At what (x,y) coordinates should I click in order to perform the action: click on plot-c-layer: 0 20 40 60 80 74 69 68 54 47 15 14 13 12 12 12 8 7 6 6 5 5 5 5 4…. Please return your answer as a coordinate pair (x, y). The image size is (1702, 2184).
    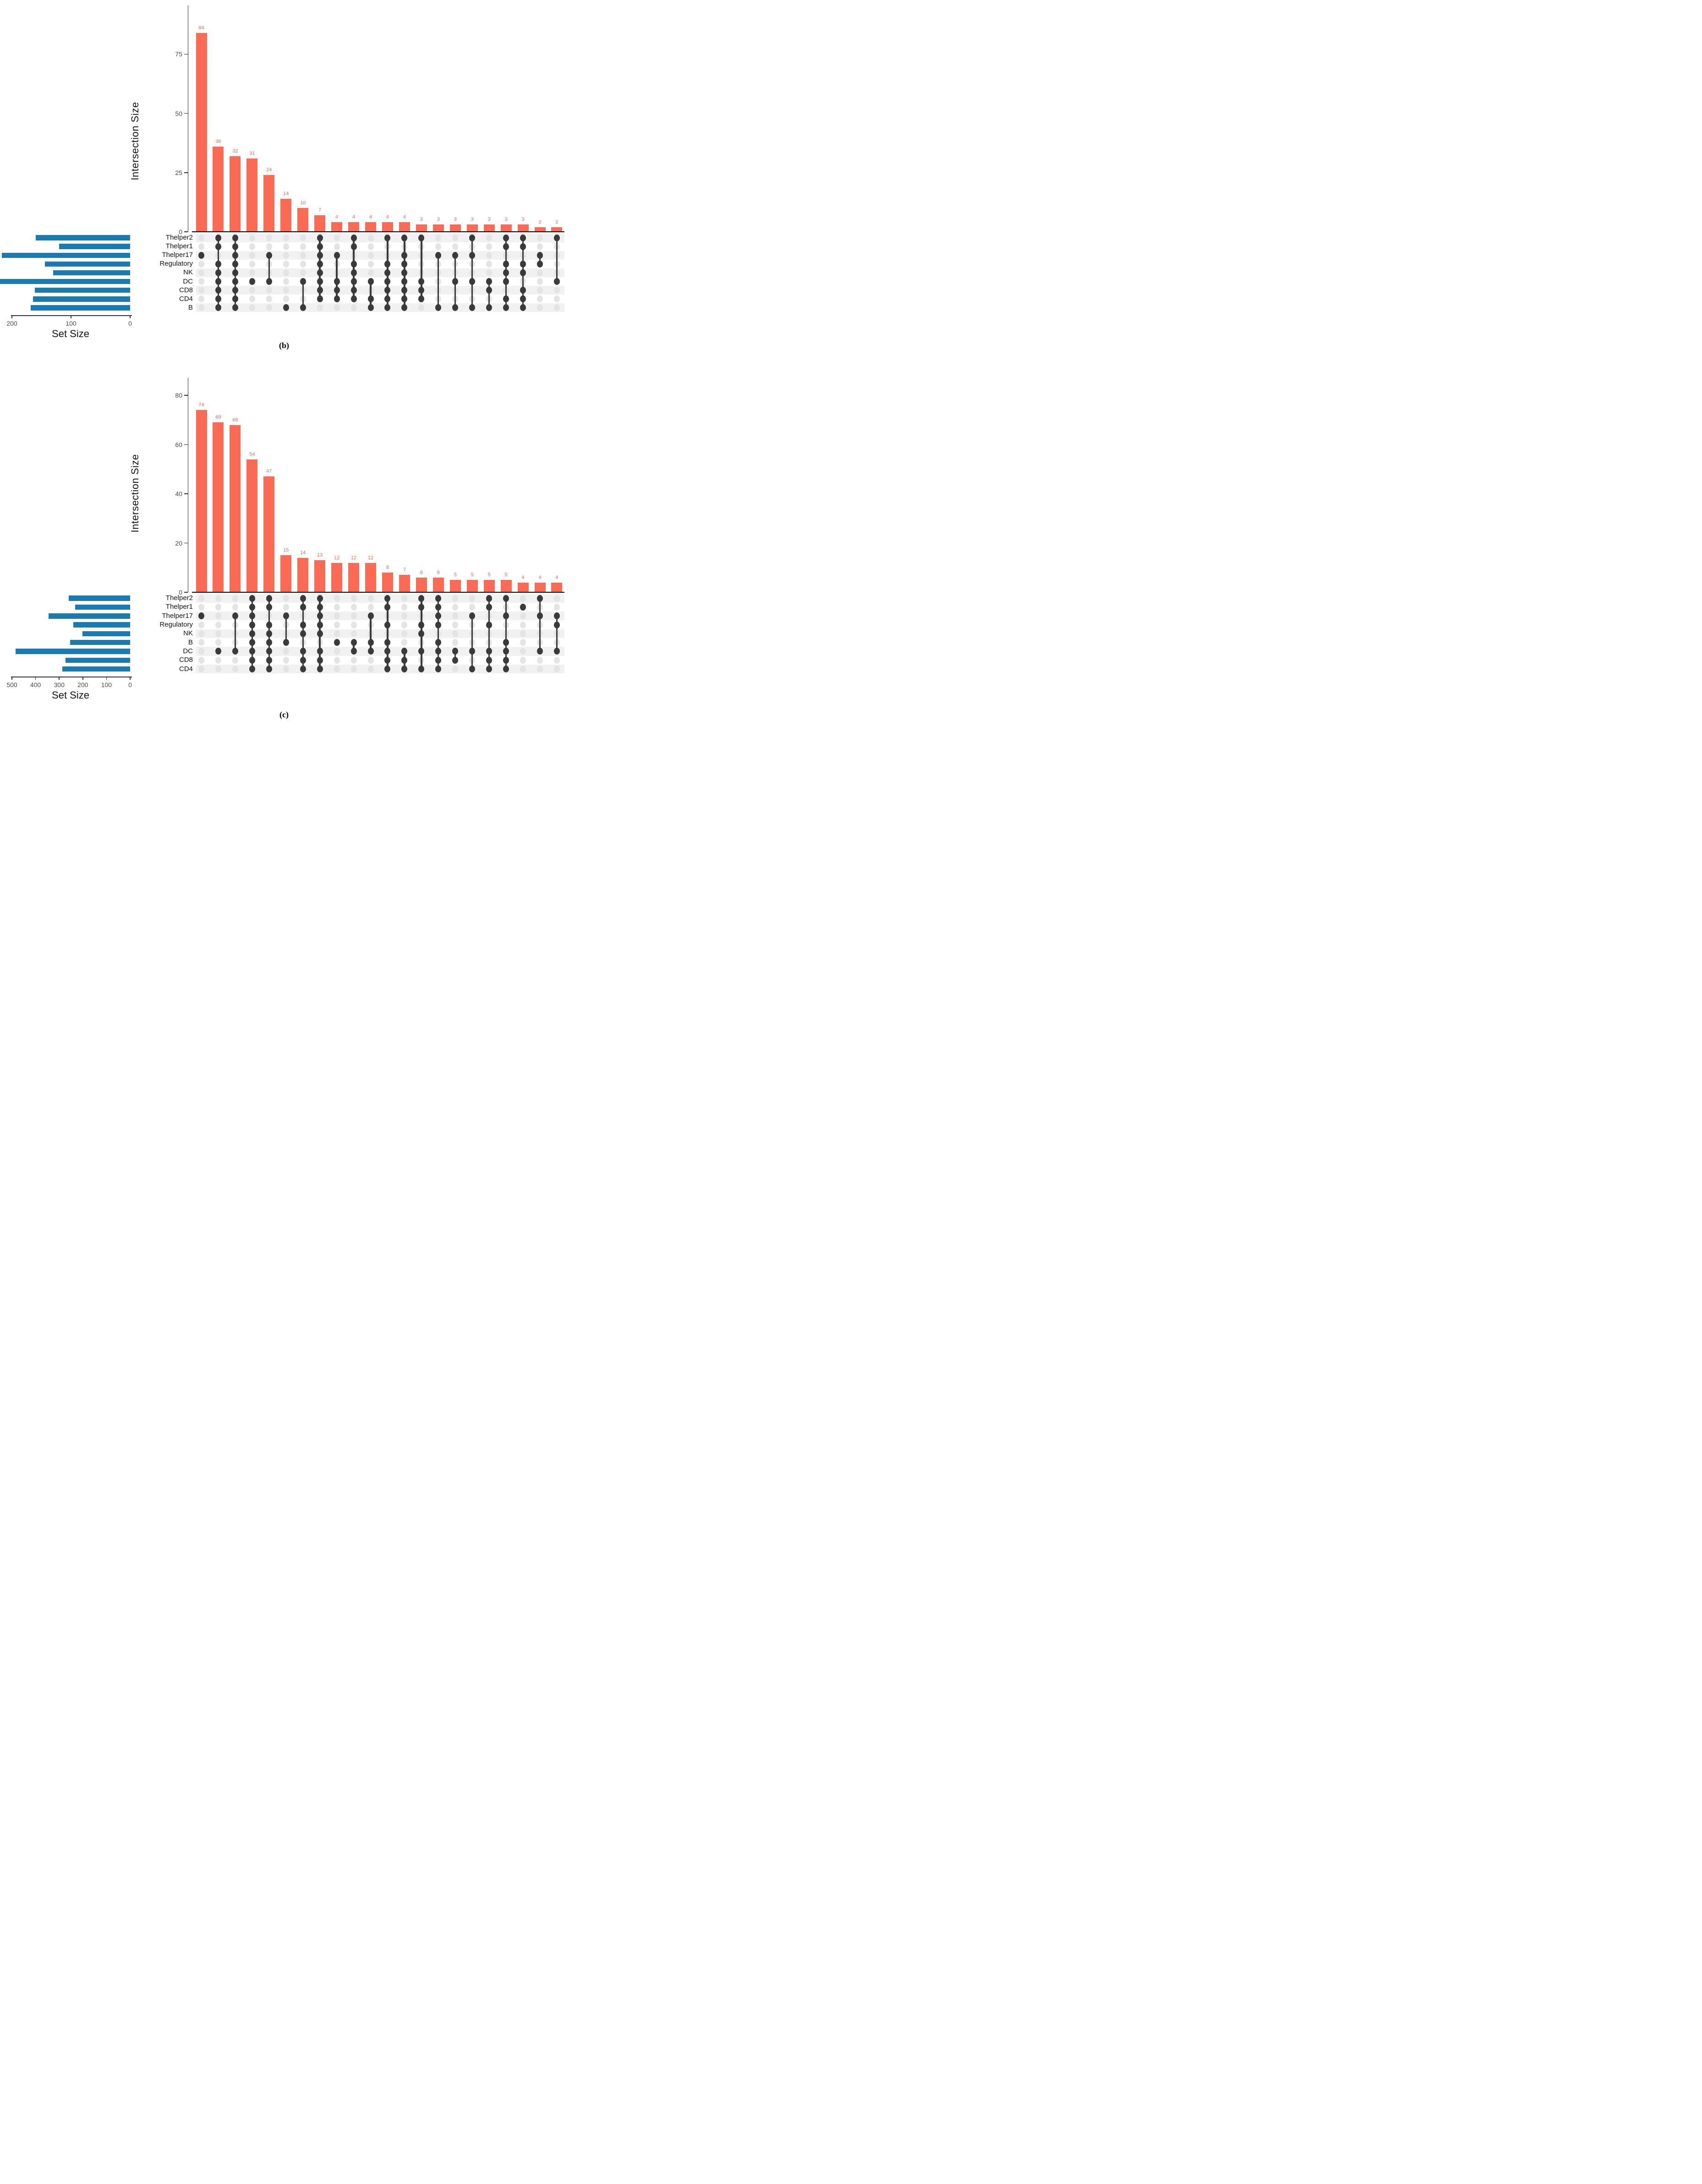
    Looking at the image, I should click on (284, 364).